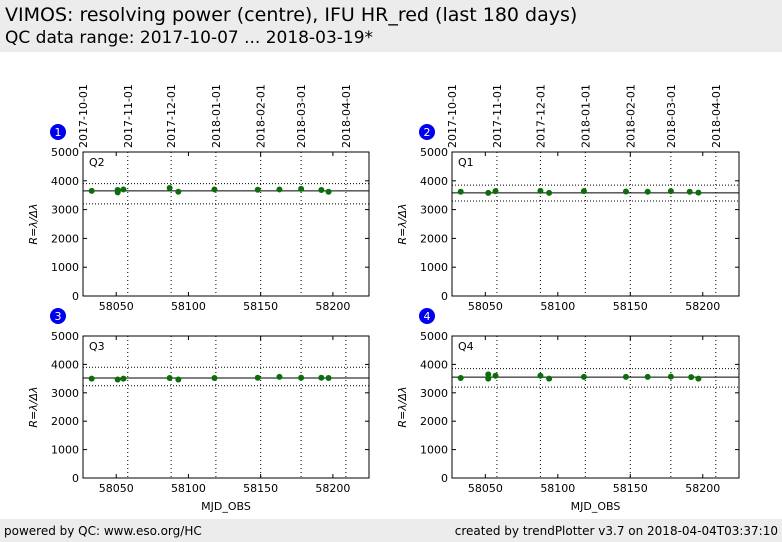 This screenshot has height=542, width=782. What do you see at coordinates (103, 531) in the screenshot?
I see `footer-credit: powered by QC: www.eso.org/HC` at bounding box center [103, 531].